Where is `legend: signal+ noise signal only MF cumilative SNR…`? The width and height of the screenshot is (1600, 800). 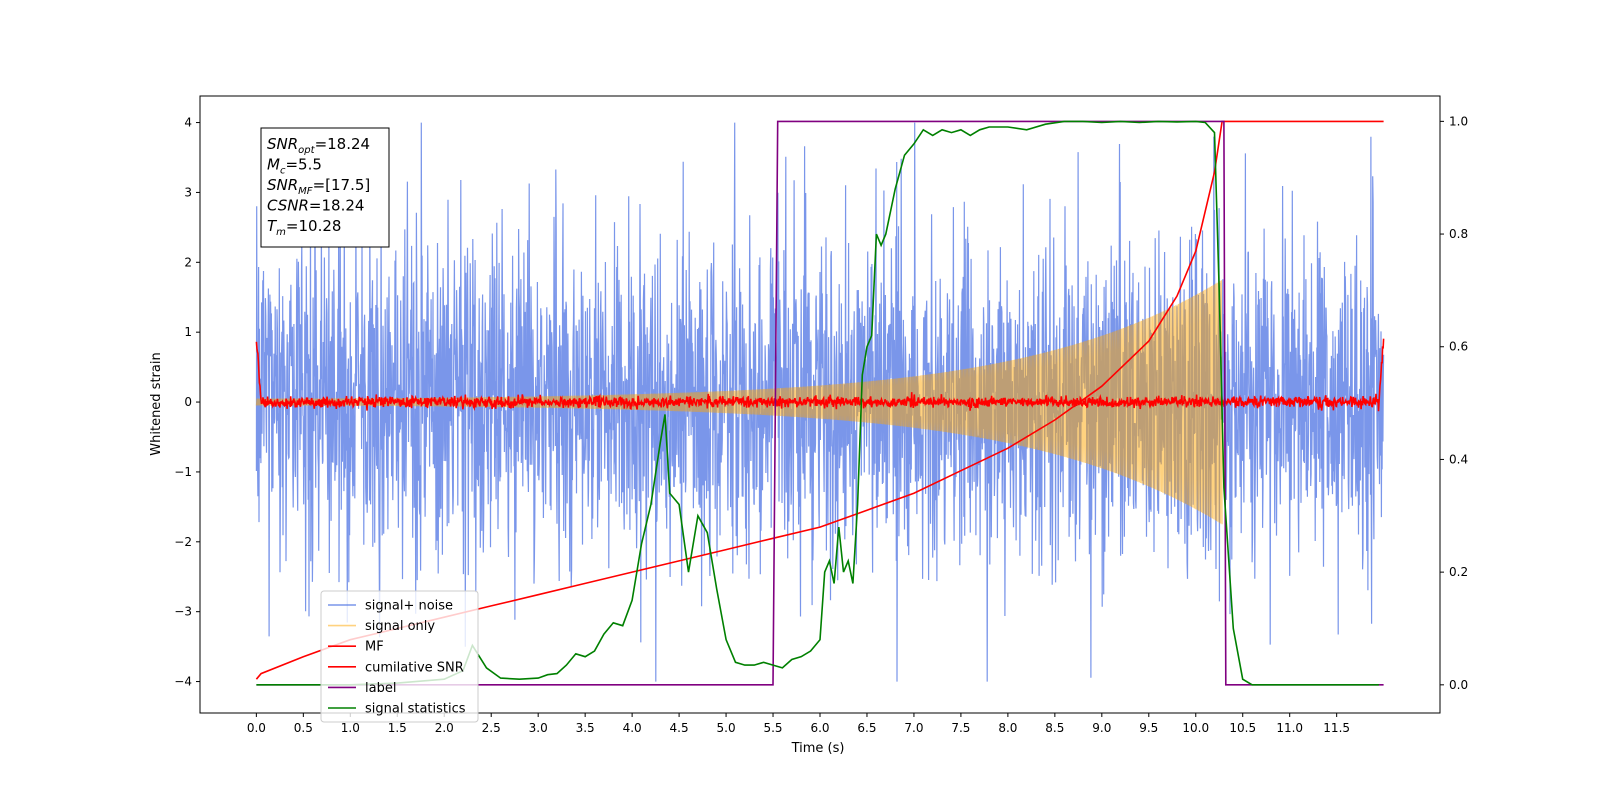
legend: signal+ noise signal only MF cumilative SNR… is located at coordinates (399, 656).